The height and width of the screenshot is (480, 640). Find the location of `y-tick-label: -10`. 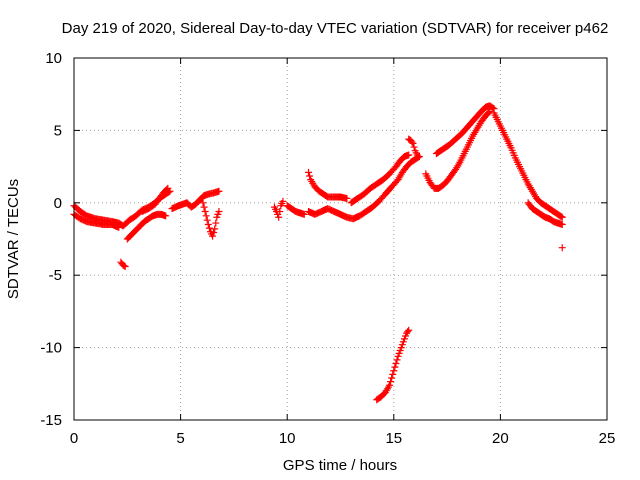

y-tick-label: -10 is located at coordinates (51, 348).